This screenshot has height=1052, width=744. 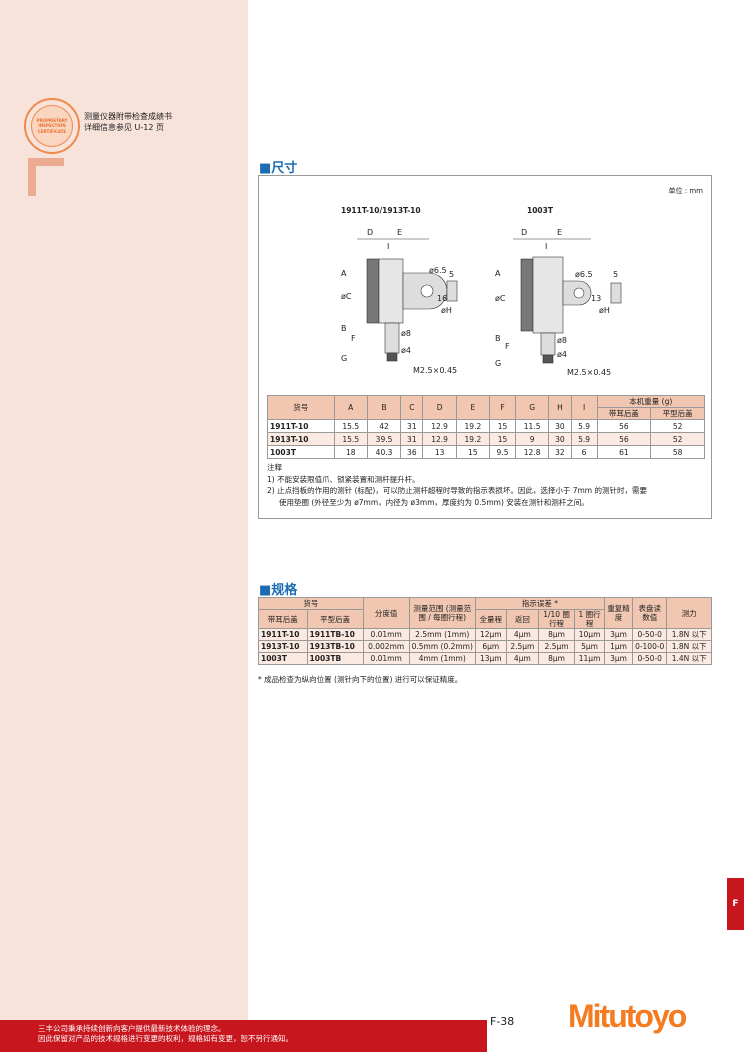 What do you see at coordinates (438, 270) in the screenshot?
I see `label-hole: ø6.5` at bounding box center [438, 270].